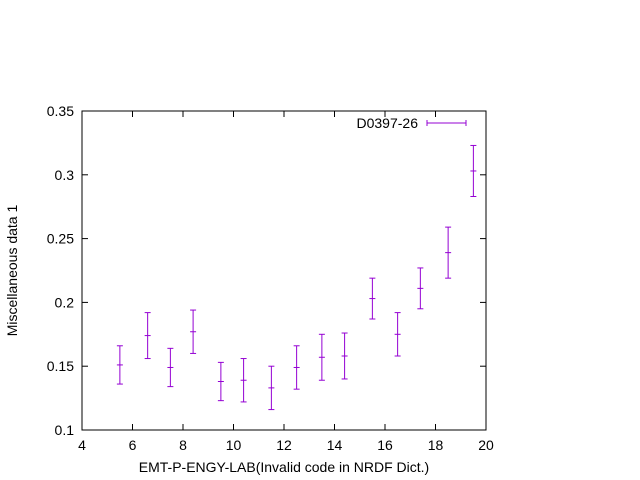 Image resolution: width=640 pixels, height=480 pixels. I want to click on y-tick-label: 0.1, so click(65, 430).